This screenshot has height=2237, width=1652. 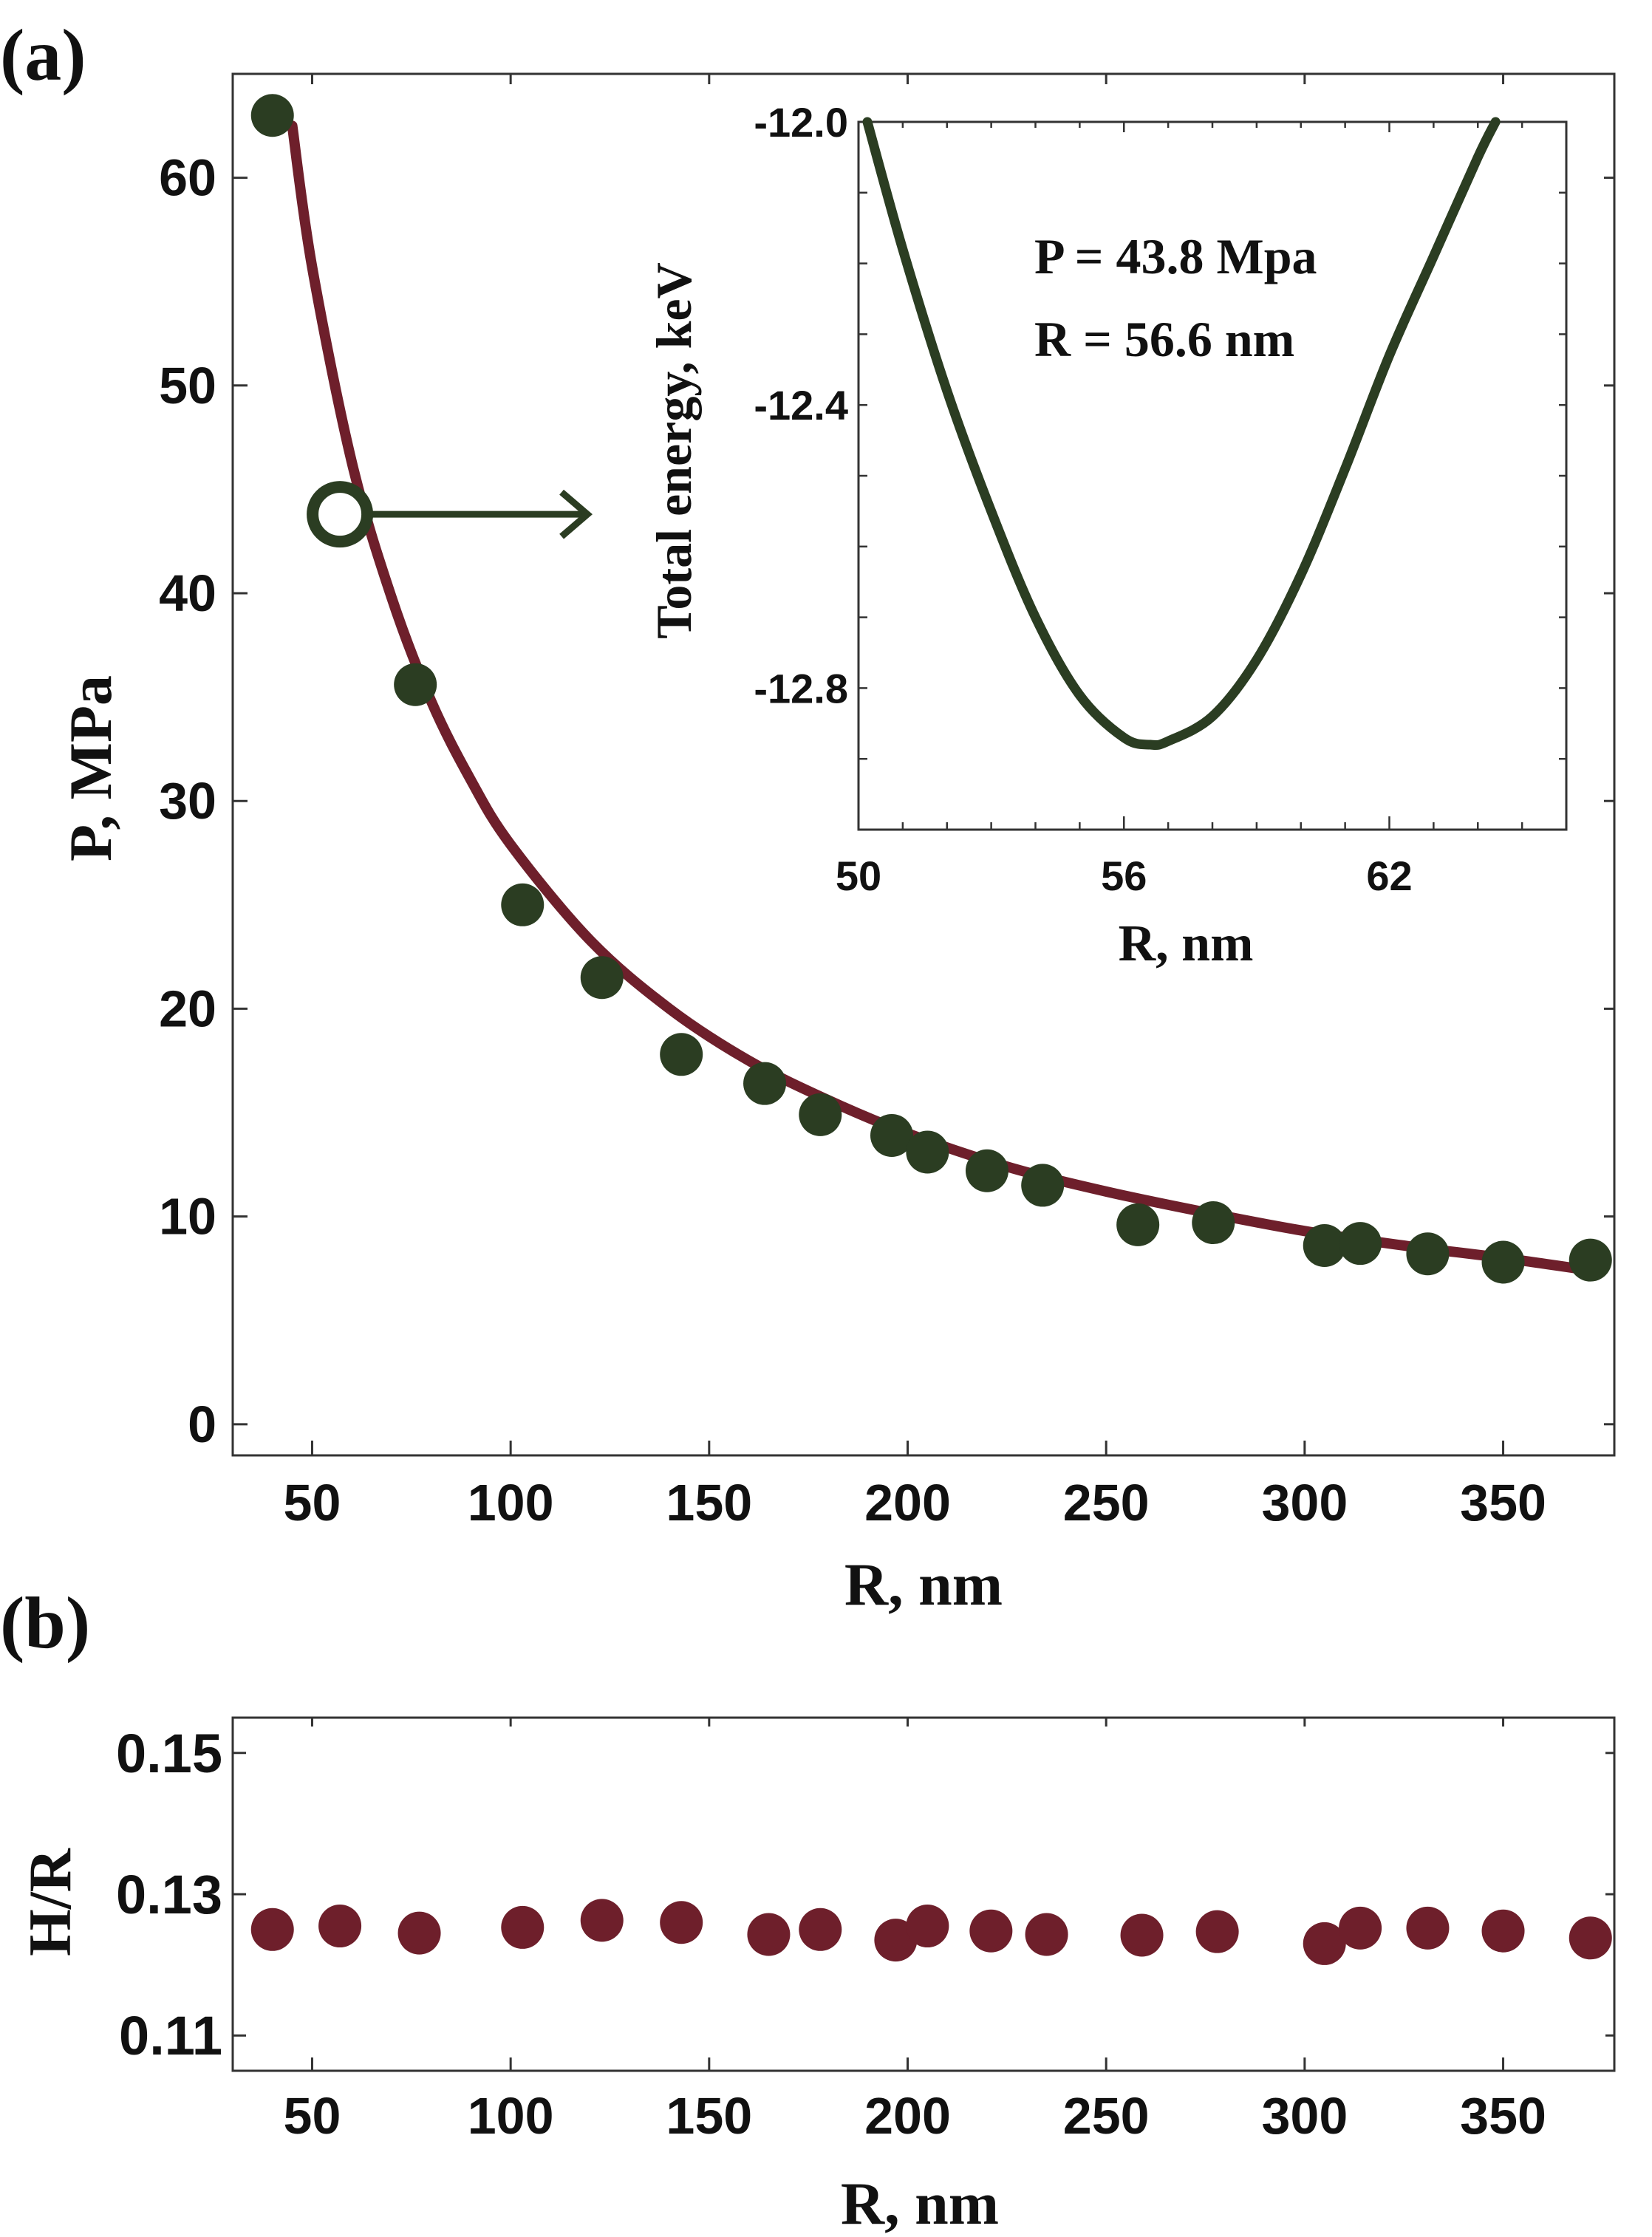 I want to click on chart-b-ylabel: H/R, so click(x=49, y=1902).